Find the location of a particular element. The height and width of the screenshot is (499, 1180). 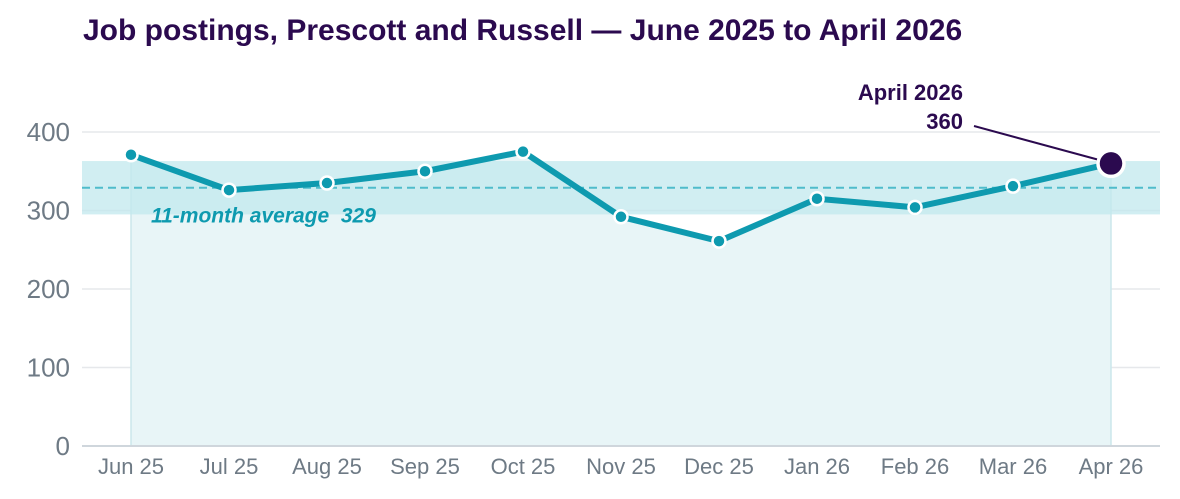

x-tick-label: Aug 25 is located at coordinates (327, 466).